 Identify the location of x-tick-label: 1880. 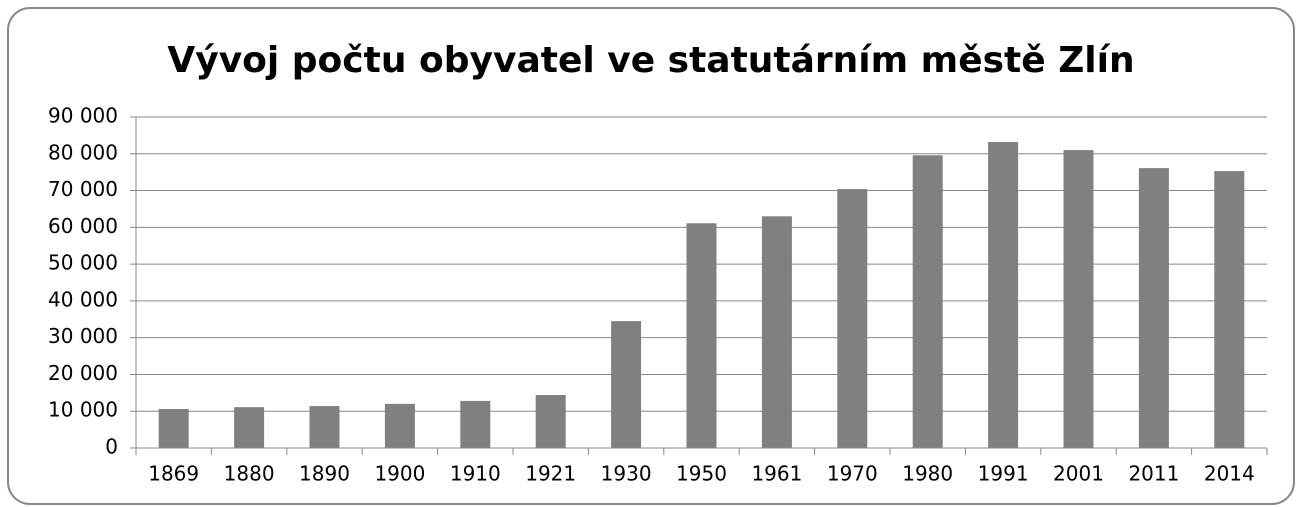
(249, 474).